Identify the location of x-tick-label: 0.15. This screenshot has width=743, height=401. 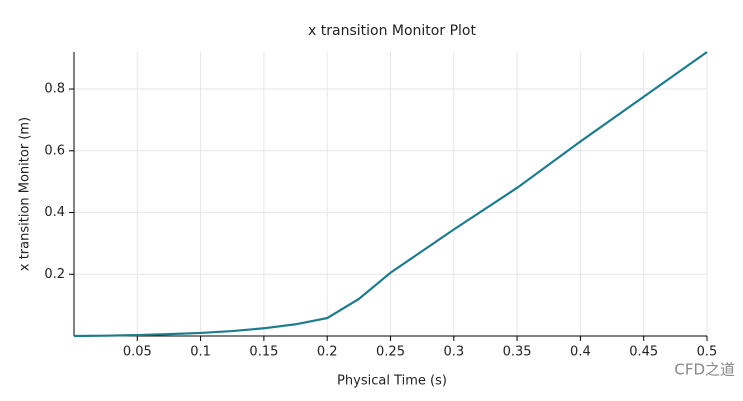
(263, 352).